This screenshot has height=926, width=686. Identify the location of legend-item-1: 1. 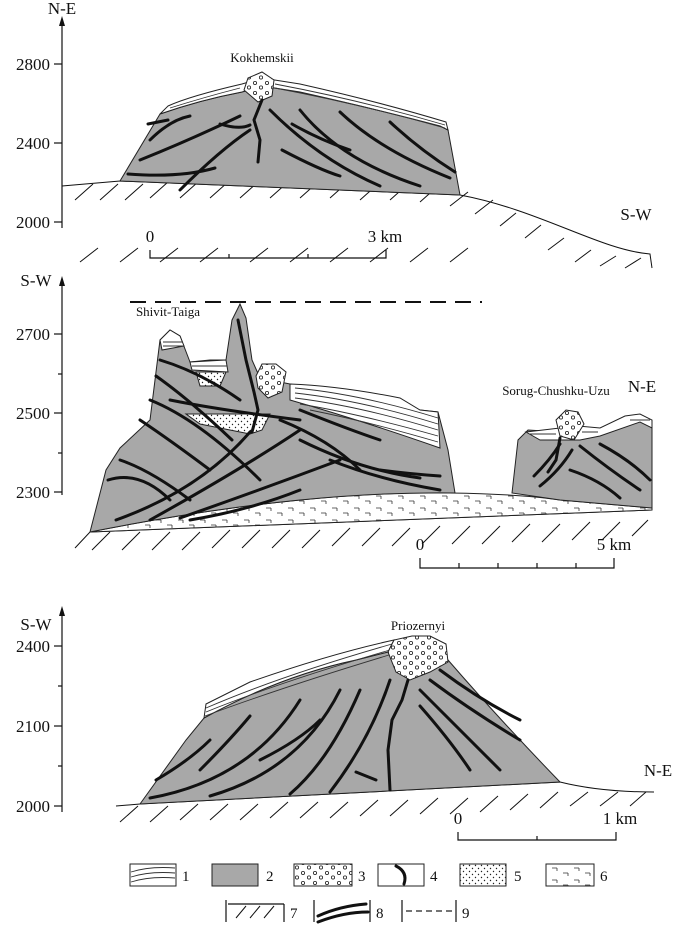
(159, 875).